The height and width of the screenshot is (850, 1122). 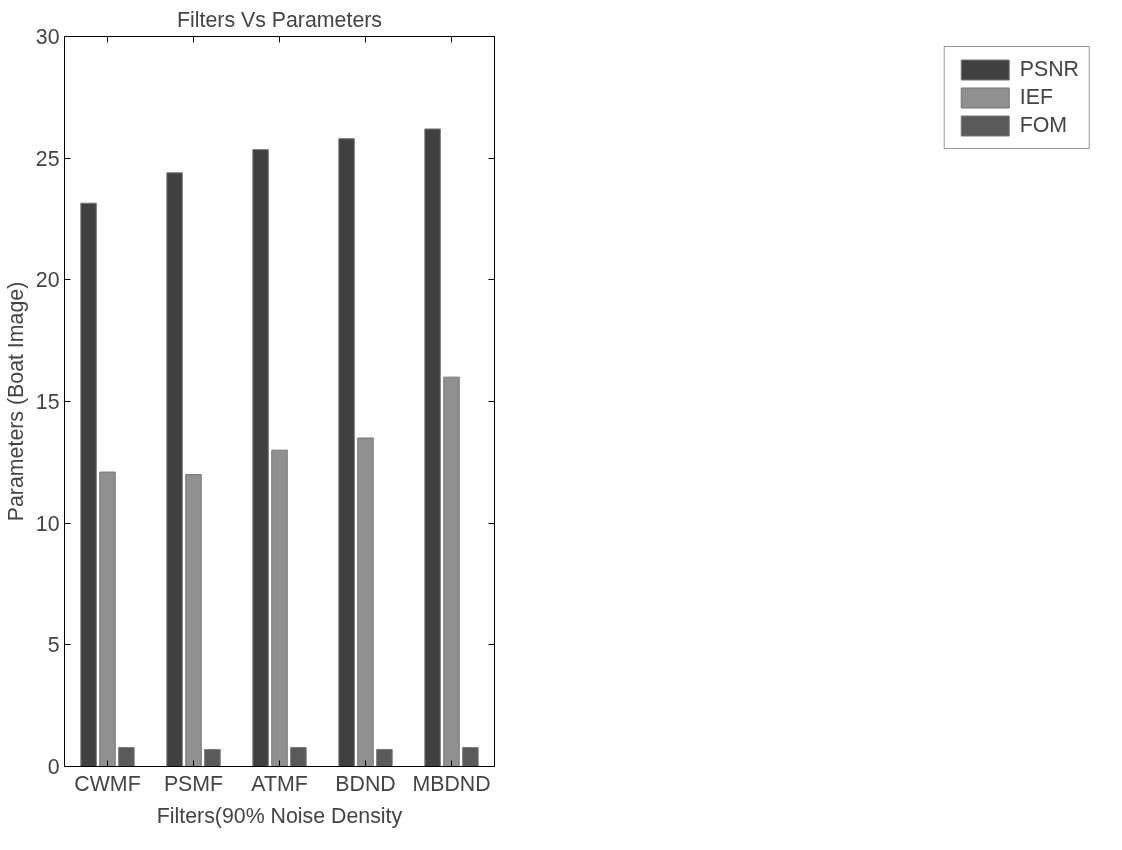 What do you see at coordinates (53, 767) in the screenshot?
I see `y-tick-label: 0` at bounding box center [53, 767].